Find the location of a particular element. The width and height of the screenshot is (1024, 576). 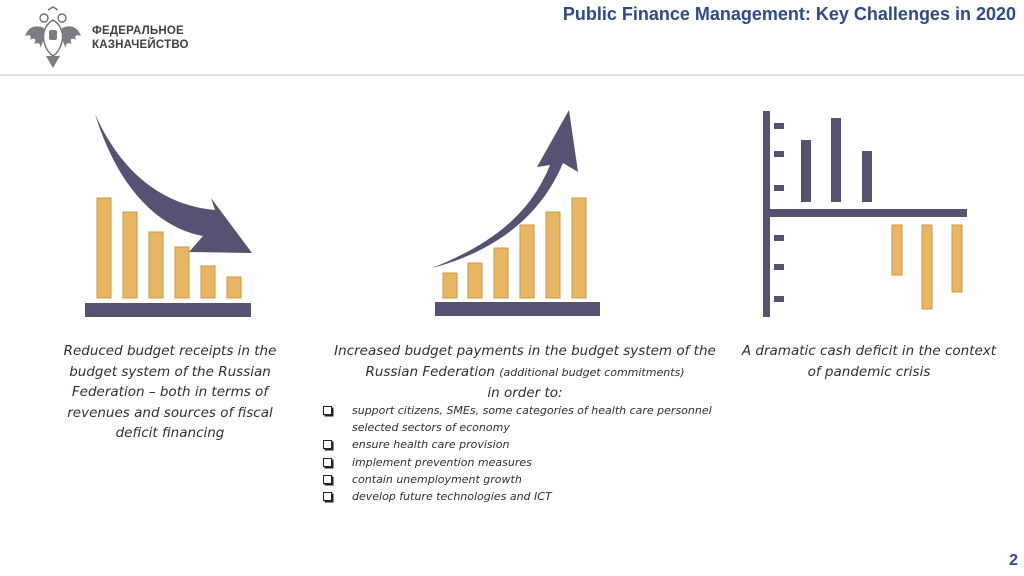

down-arrow is located at coordinates (173, 183).